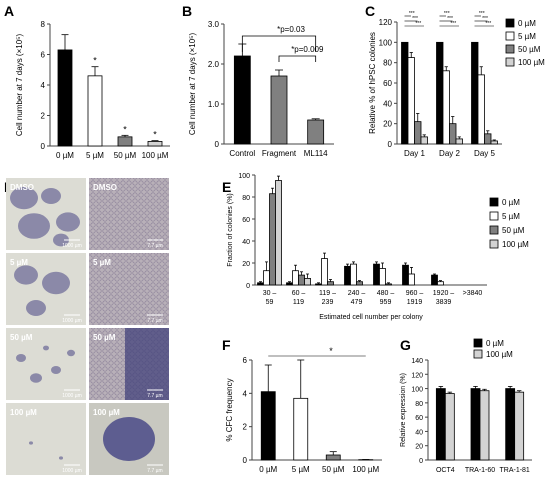  Describe the element at coordinates (484, 153) in the screenshot. I see `x-tick-label: Day 5` at that location.